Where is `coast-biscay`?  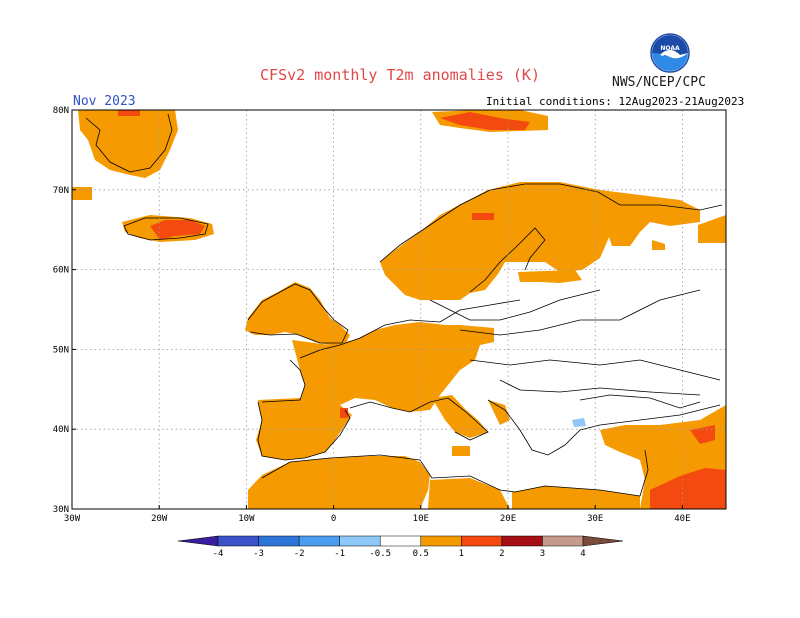
coast-biscay is located at coordinates (283, 381).